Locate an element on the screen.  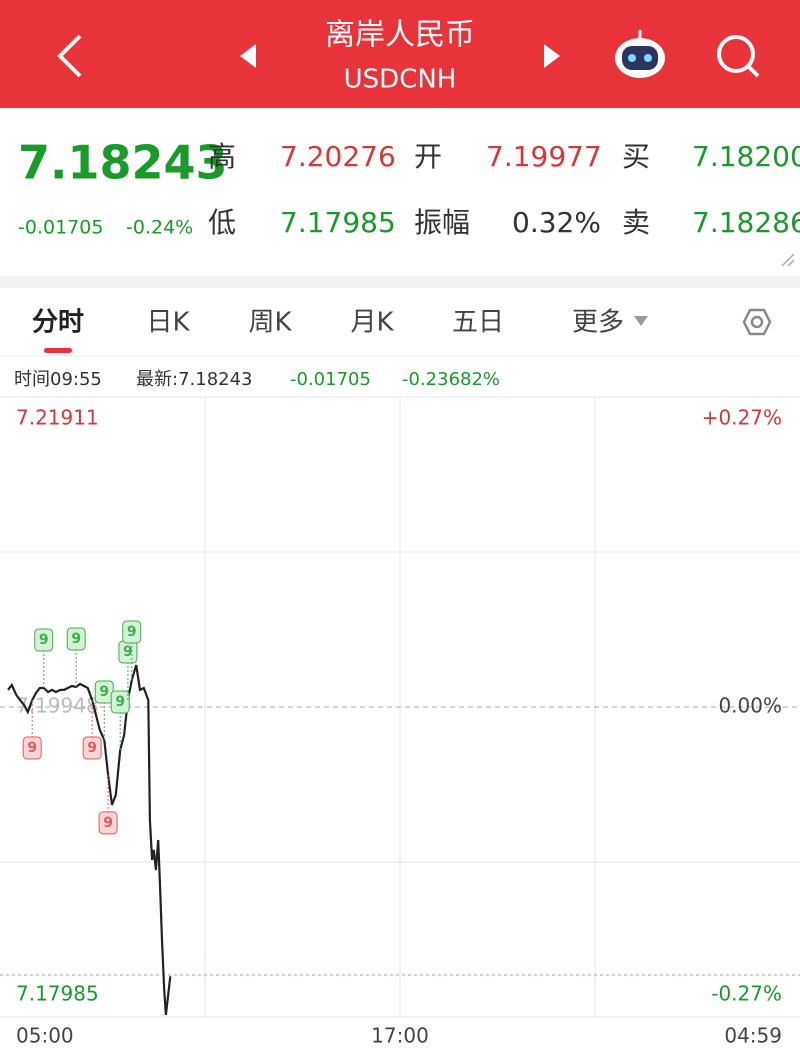
header-bar is located at coordinates (400, 54).